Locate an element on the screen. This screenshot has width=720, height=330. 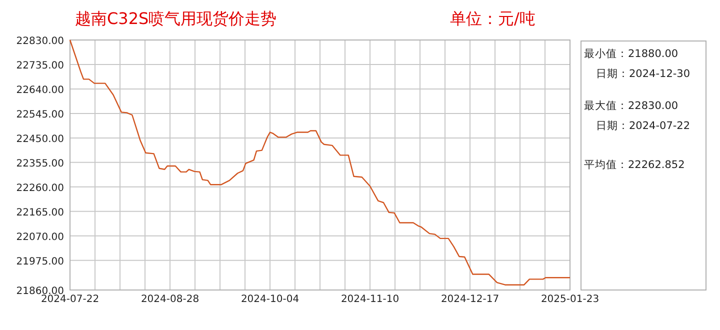
text: 最小值：21880.00 is located at coordinates (631, 53).